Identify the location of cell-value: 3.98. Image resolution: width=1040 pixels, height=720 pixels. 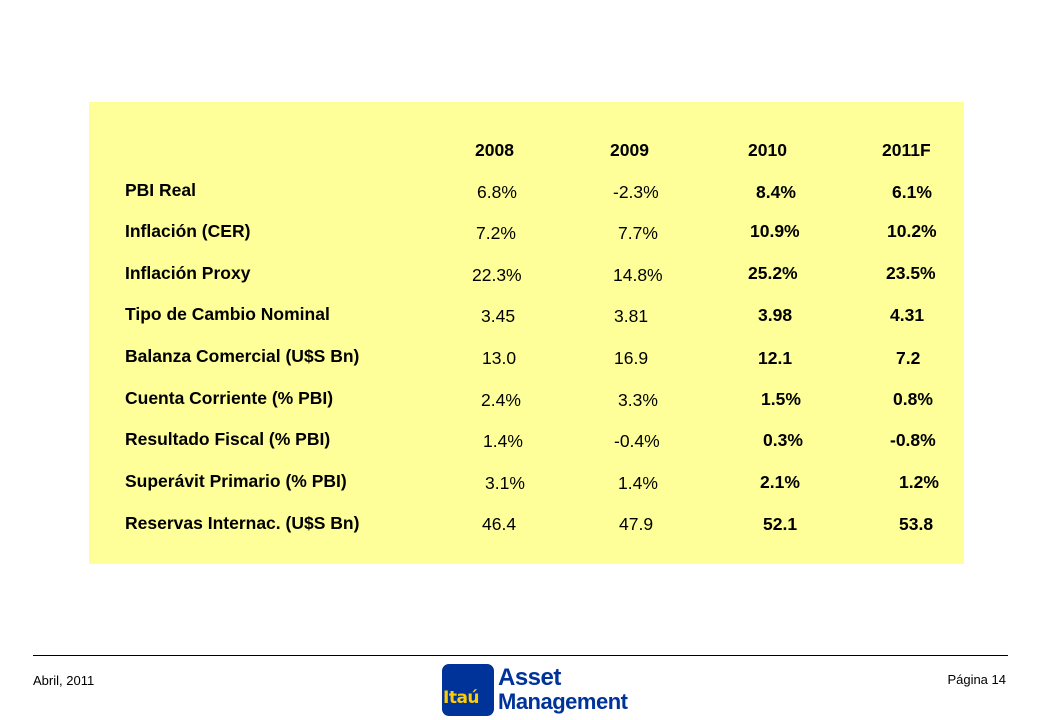
(775, 315).